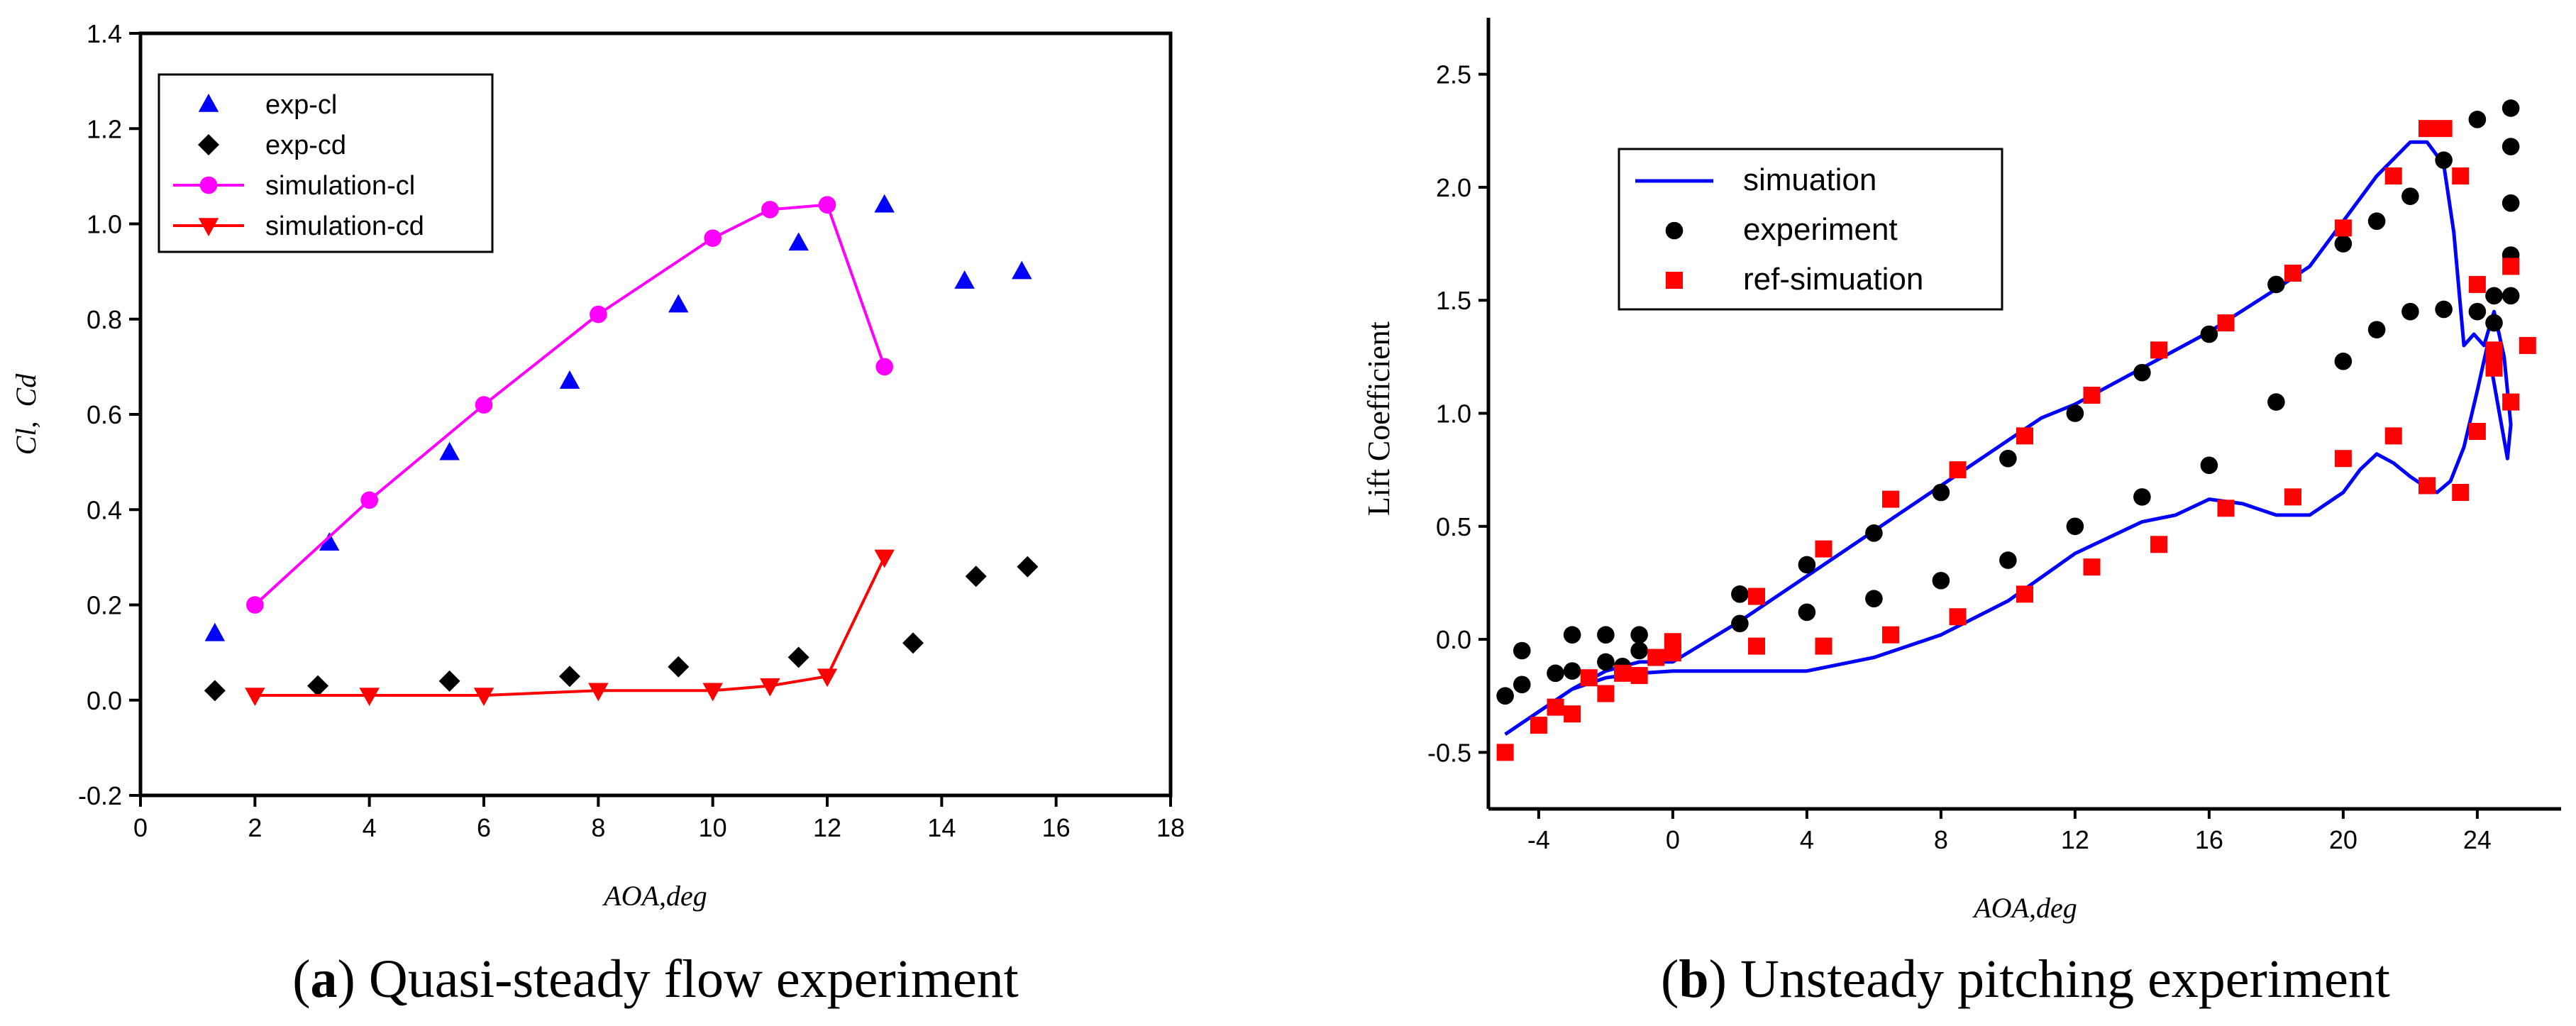 The height and width of the screenshot is (1026, 2576). What do you see at coordinates (298, 226) in the screenshot?
I see `panel-a-legend-item: simulation-cd` at bounding box center [298, 226].